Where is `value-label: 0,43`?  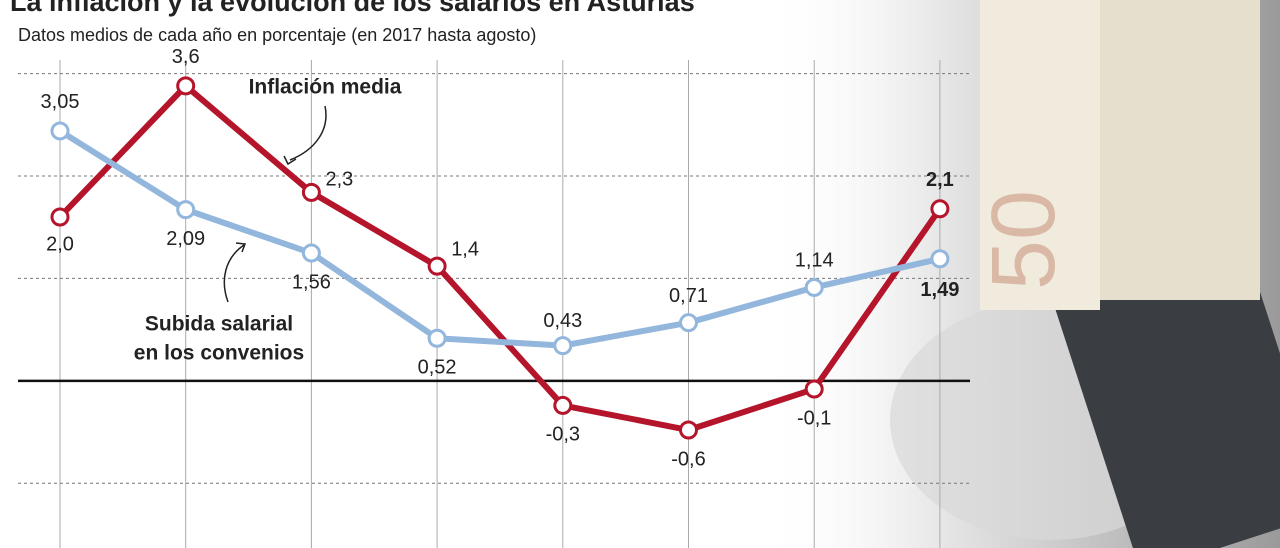
value-label: 0,43 is located at coordinates (562, 321).